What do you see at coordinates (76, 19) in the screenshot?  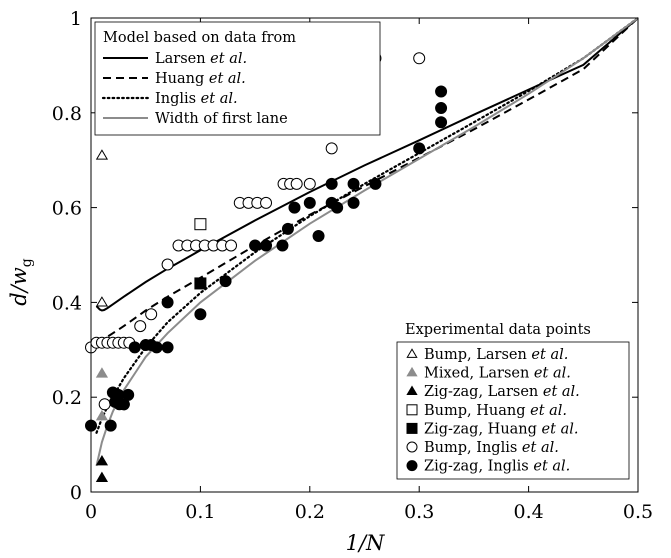 I see `y-tick-label: 1` at bounding box center [76, 19].